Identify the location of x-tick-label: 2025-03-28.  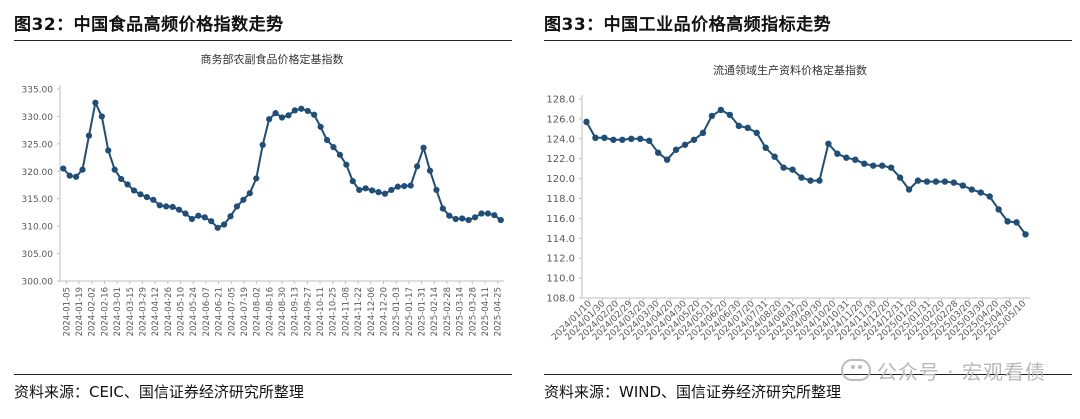
(473, 311).